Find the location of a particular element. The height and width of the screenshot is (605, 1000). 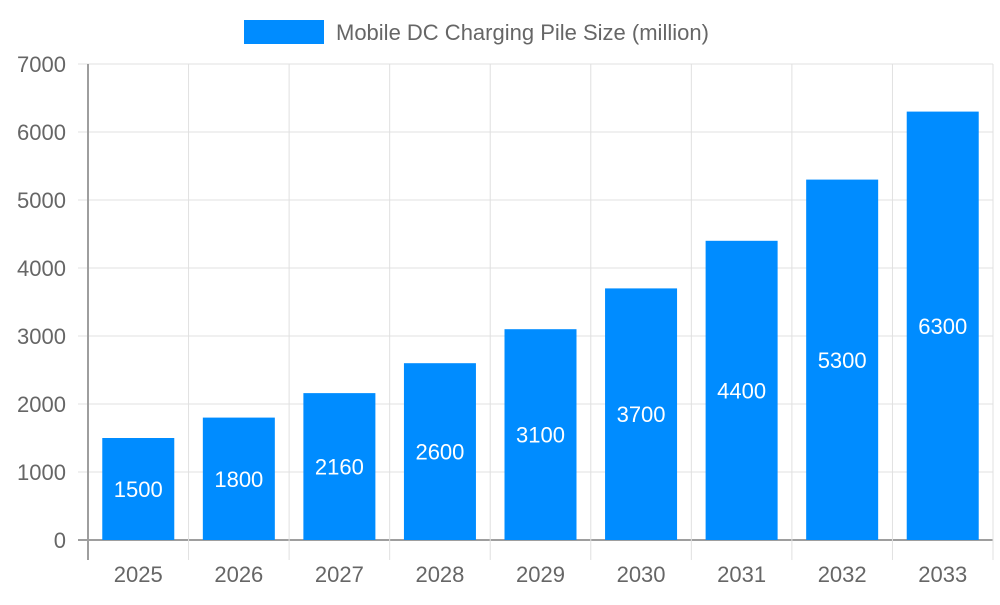

legend-swatch is located at coordinates (284, 32).